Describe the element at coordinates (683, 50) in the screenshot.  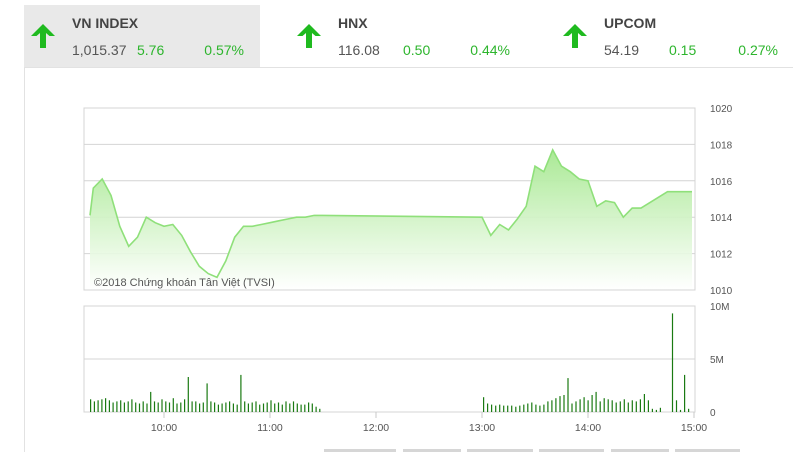
I see `index-change: 0.15` at that location.